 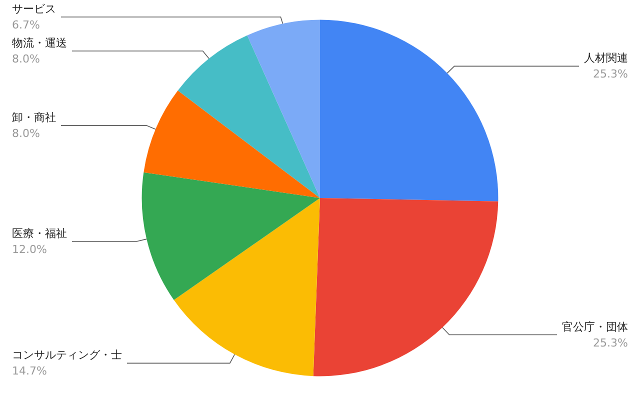 What do you see at coordinates (606, 58) in the screenshot?
I see `slice-label: 人材関連` at bounding box center [606, 58].